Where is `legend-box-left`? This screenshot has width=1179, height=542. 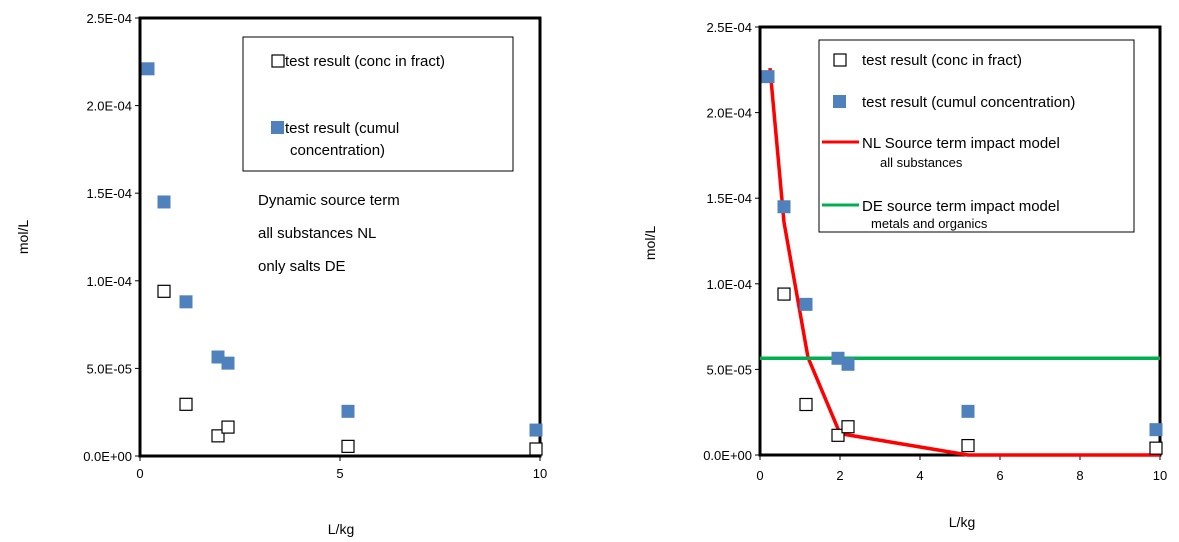 legend-box-left is located at coordinates (378, 104).